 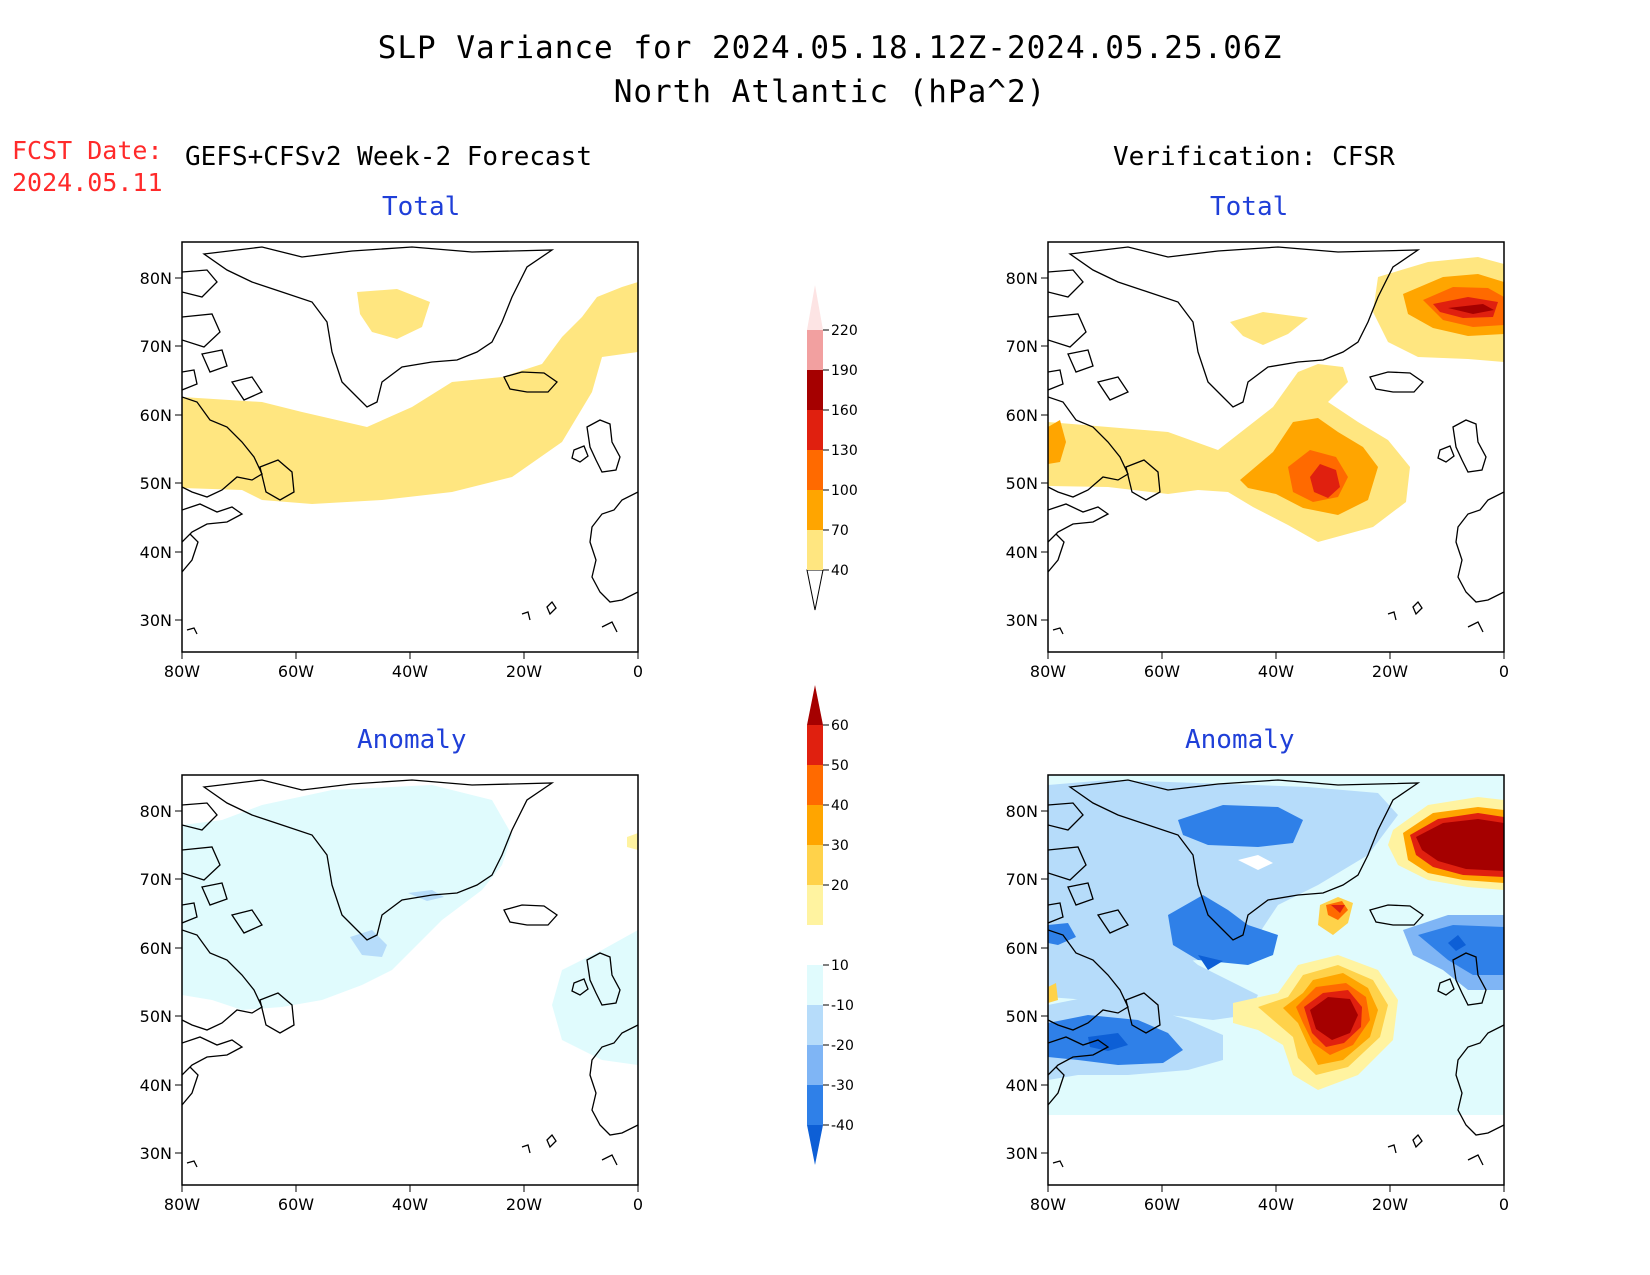 I want to click on main-title-line2: North Atlantic (hPa^2), so click(x=830, y=92).